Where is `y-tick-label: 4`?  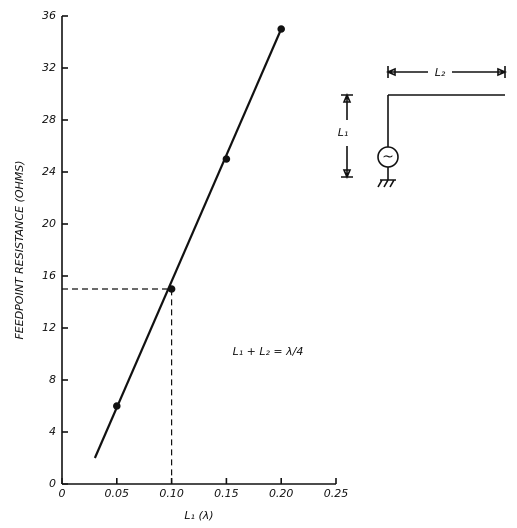
y-tick-label: 4 is located at coordinates (52, 431).